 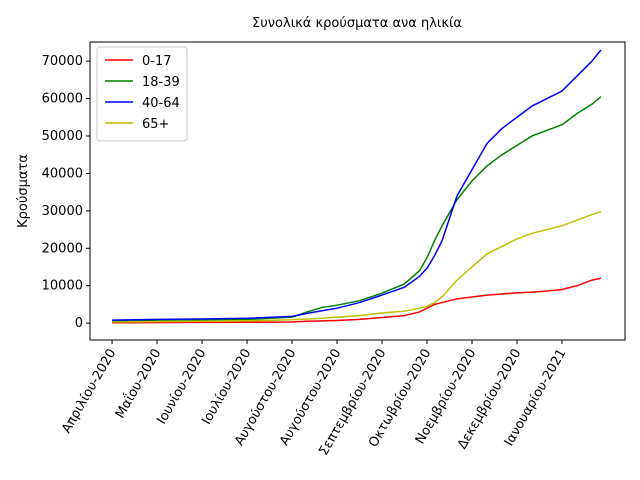 I want to click on y-tick-label: 30000, so click(x=62, y=211).